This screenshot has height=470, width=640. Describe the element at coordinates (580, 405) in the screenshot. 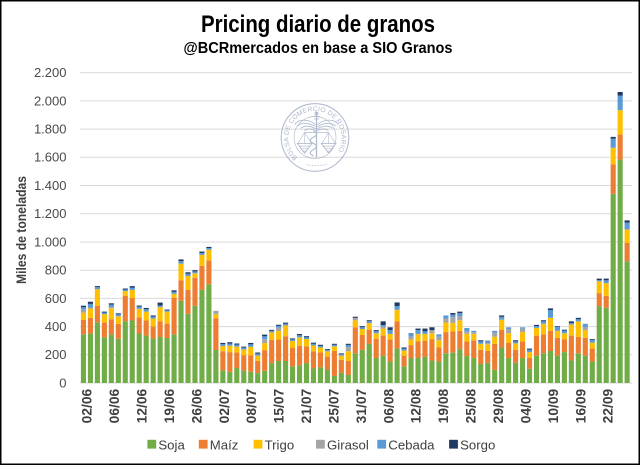

I see `svg-text: 16/09` at that location.